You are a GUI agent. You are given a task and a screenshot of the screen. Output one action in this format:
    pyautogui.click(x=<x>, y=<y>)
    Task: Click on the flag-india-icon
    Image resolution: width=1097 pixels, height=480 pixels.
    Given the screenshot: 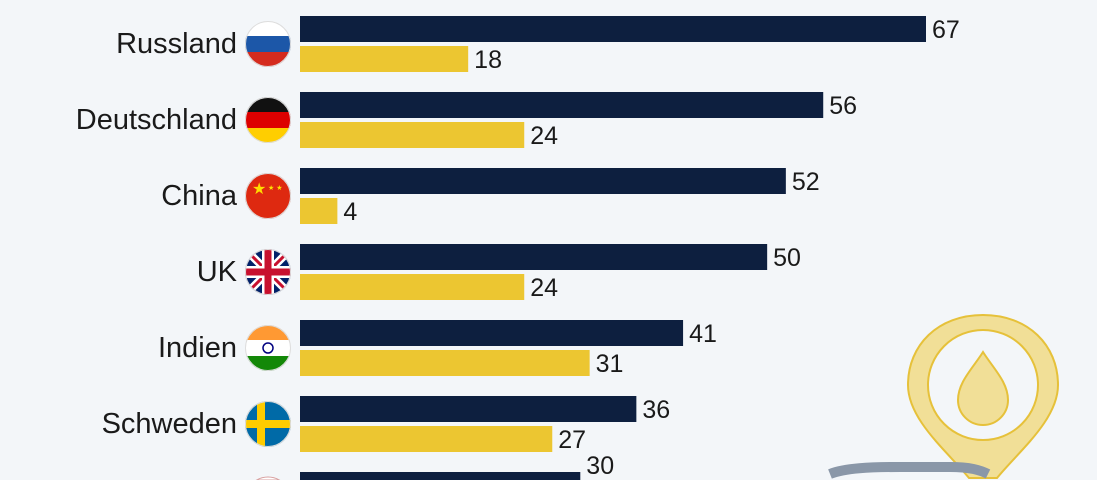 What is the action you would take?
    pyautogui.click(x=268, y=348)
    